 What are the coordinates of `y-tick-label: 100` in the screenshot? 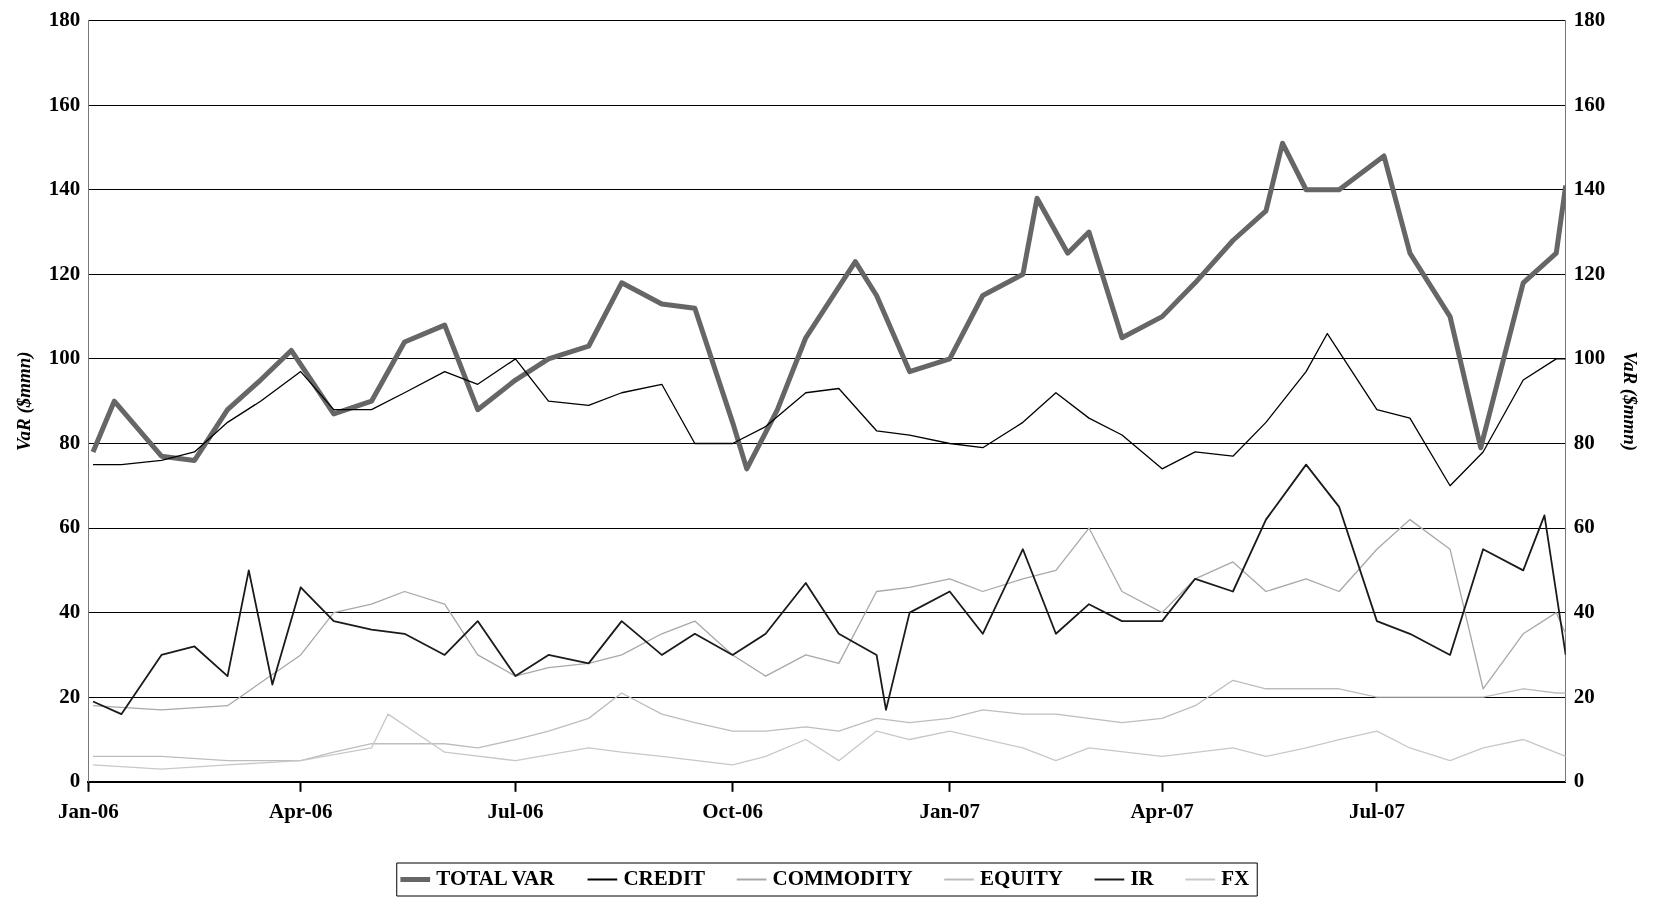 It's located at (64, 357).